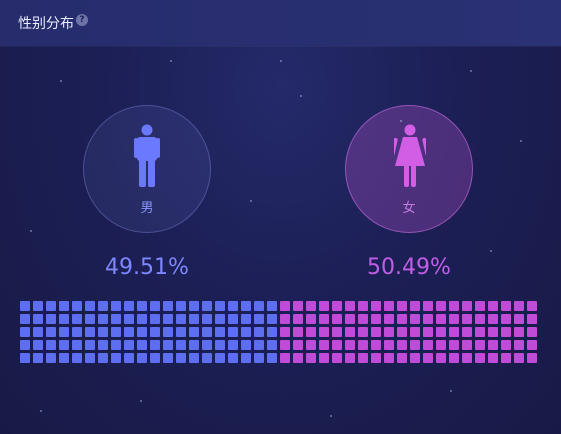 This screenshot has height=434, width=561. I want to click on male-figure-icon, so click(147, 155).